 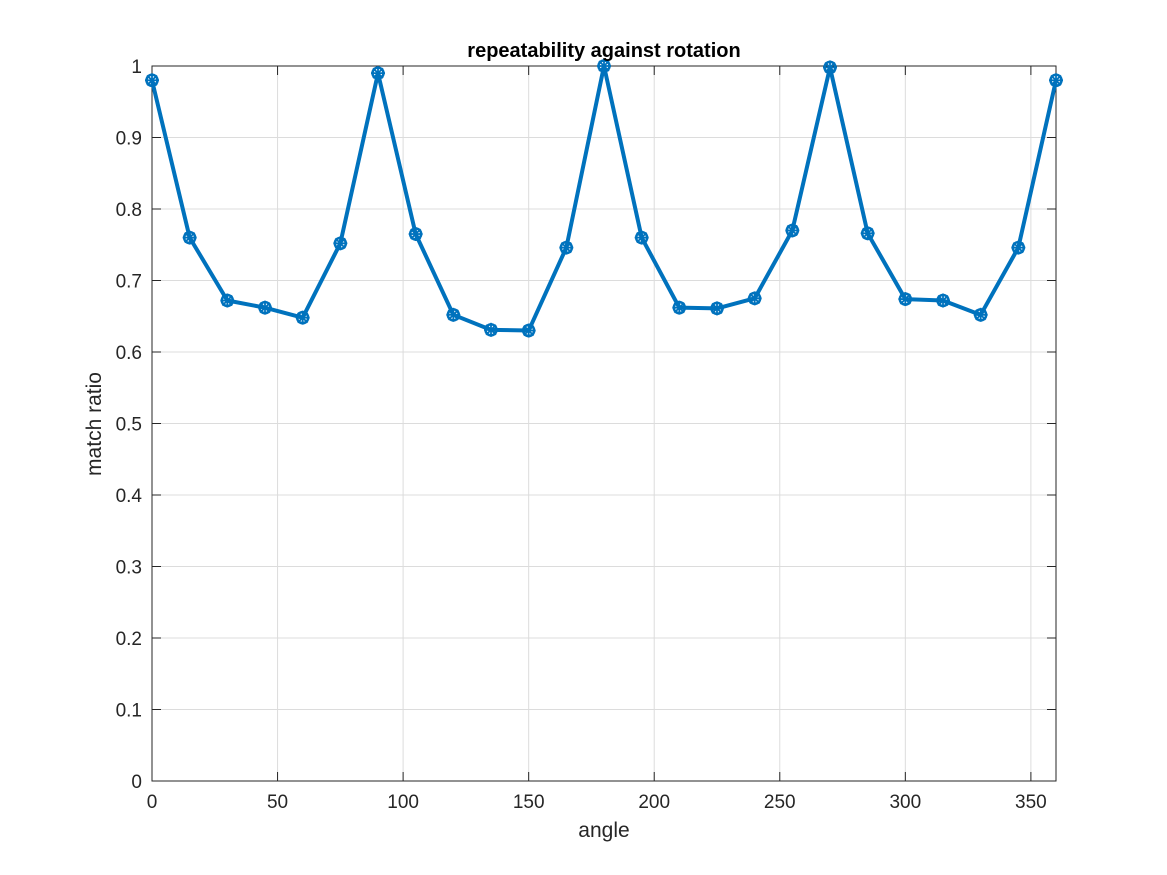 I want to click on x-tick-label: 350, so click(x=1031, y=802).